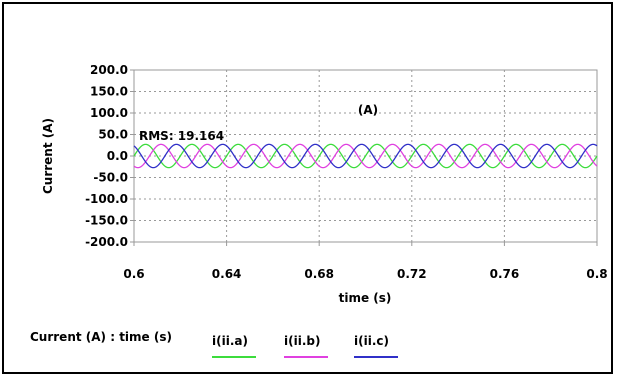 The height and width of the screenshot is (380, 619). I want to click on y-tick-label: -150.0, so click(106, 221).